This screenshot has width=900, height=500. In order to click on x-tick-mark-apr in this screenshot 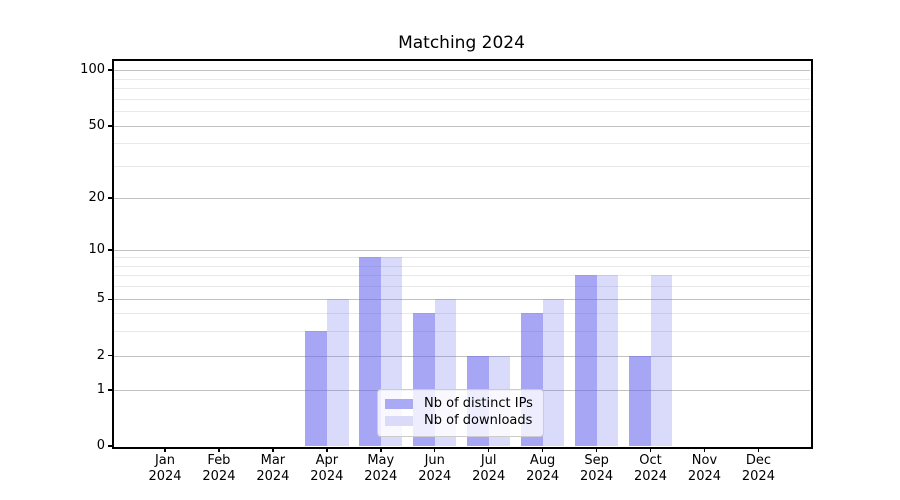, I will do `click(327, 449)`.